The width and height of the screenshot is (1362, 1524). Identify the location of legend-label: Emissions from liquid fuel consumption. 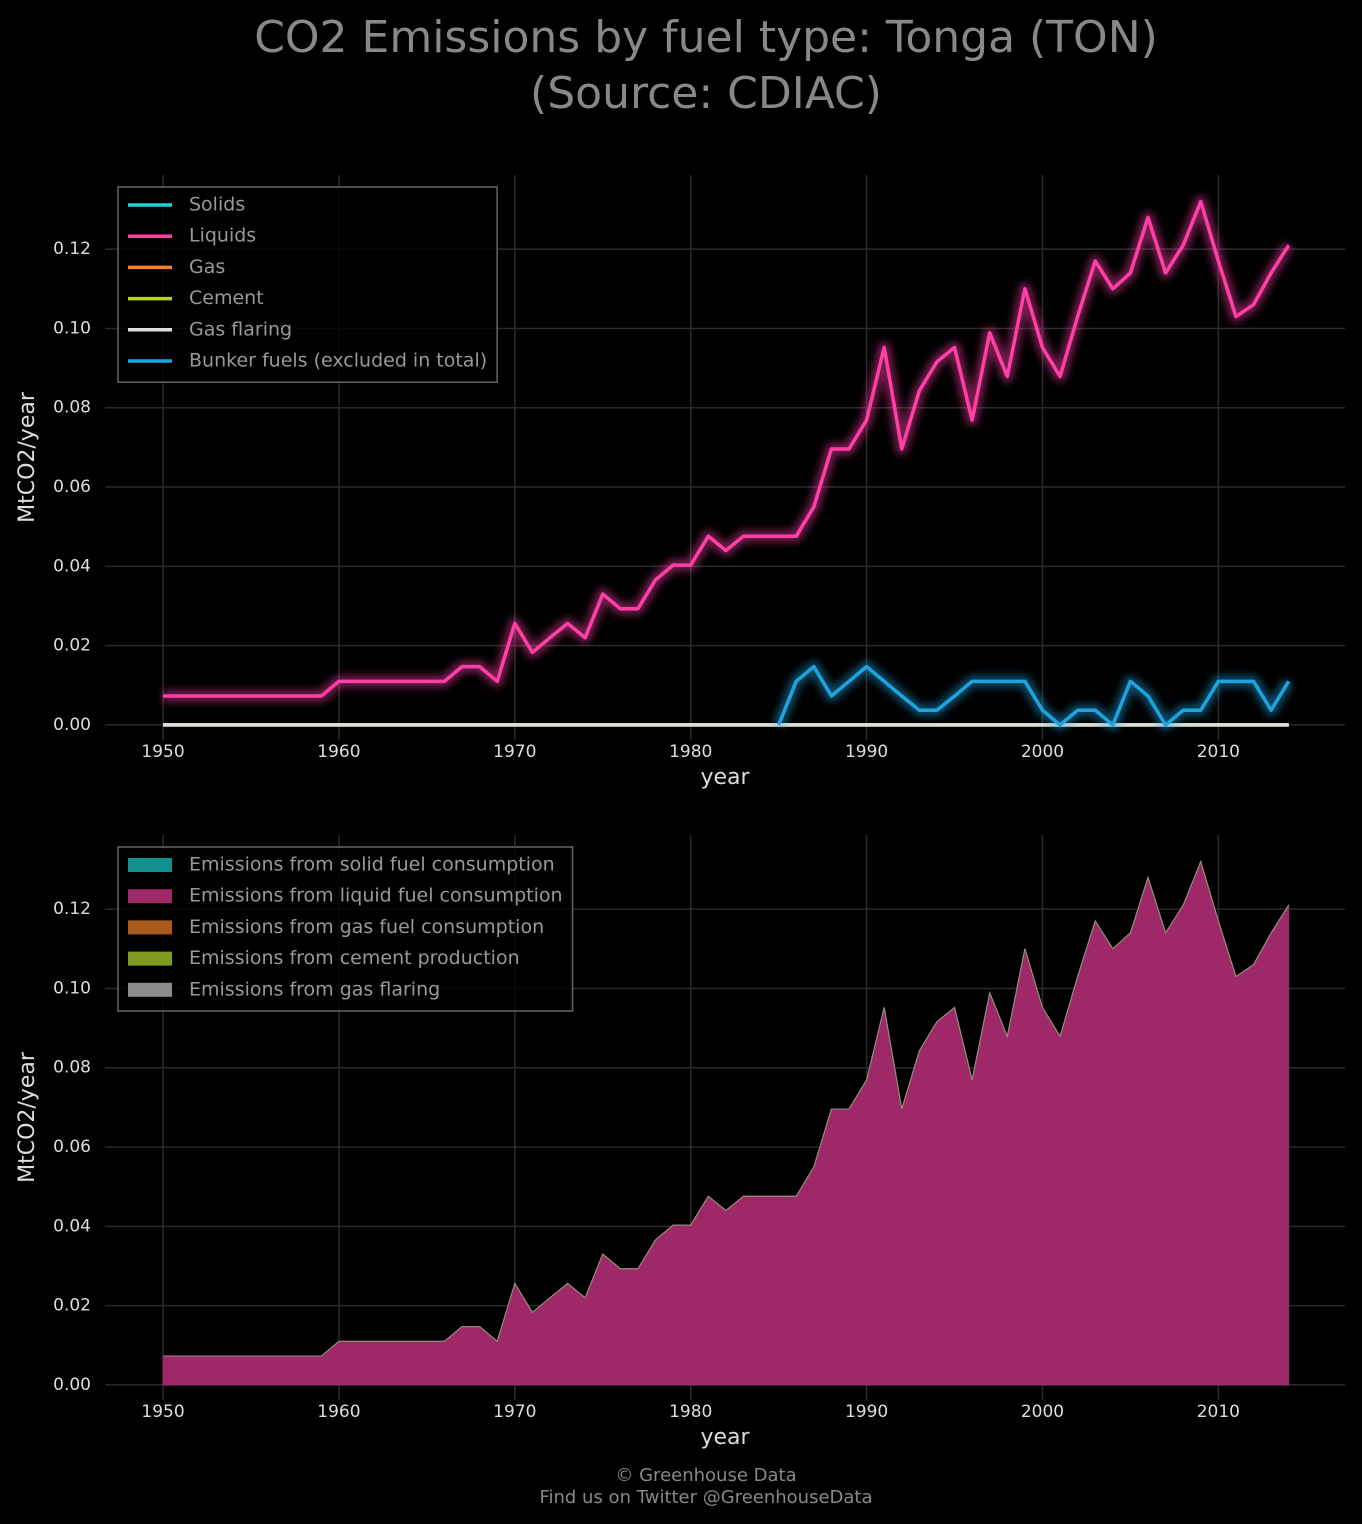
(376, 896).